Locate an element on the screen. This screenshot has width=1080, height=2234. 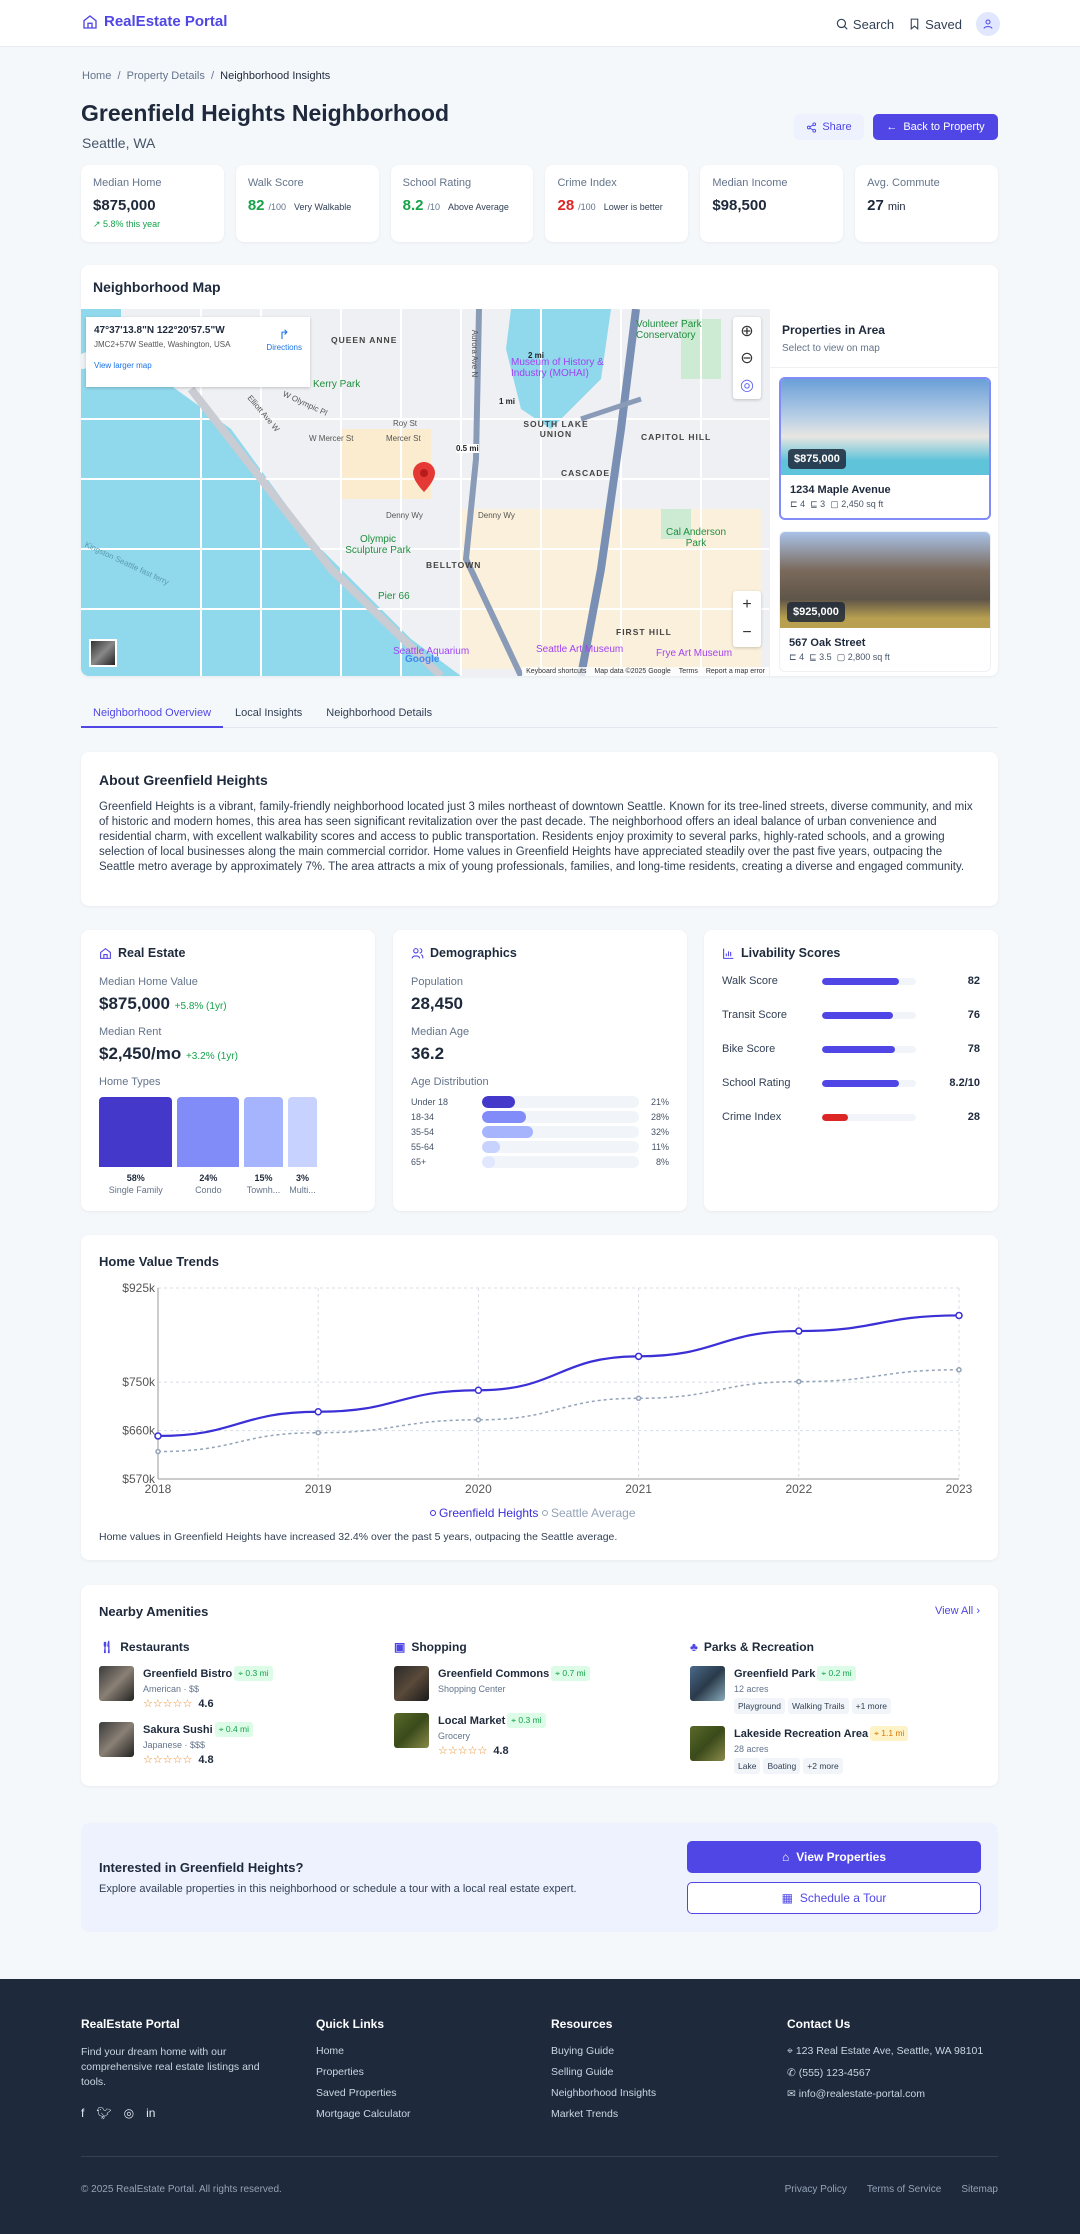
card-title: Demographics is located at coordinates (473, 953).